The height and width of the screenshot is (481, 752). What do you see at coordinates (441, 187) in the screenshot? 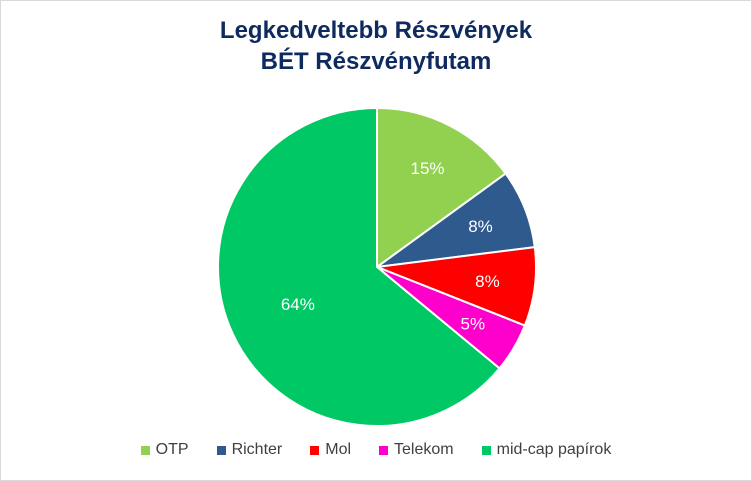
I see `pie-slice-otp` at bounding box center [441, 187].